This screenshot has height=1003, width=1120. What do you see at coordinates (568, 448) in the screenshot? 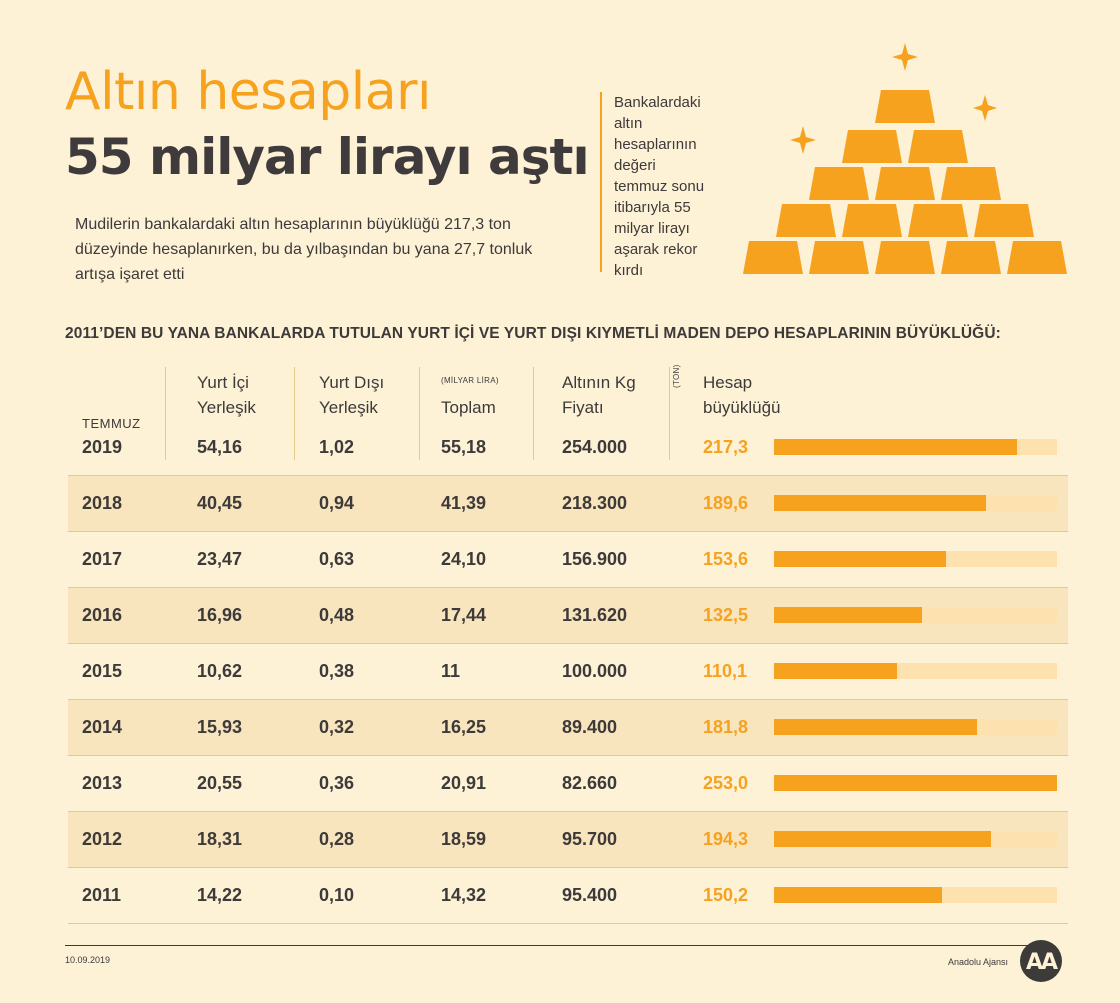
I see `table-row: 2019 54,16 1,02 55,18 254.000 217,3` at bounding box center [568, 448].